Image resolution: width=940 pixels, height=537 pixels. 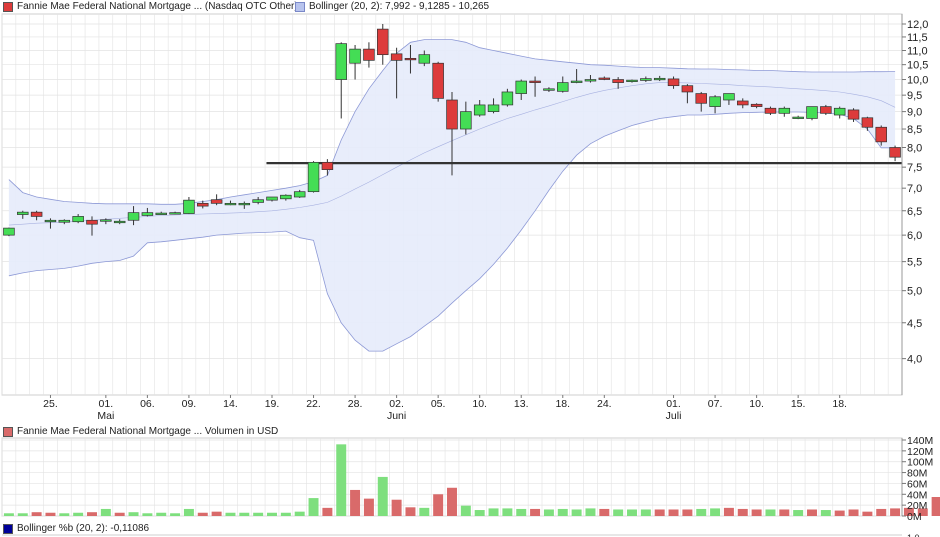 I want to click on x-axis-day-label: 05., so click(x=438, y=404).